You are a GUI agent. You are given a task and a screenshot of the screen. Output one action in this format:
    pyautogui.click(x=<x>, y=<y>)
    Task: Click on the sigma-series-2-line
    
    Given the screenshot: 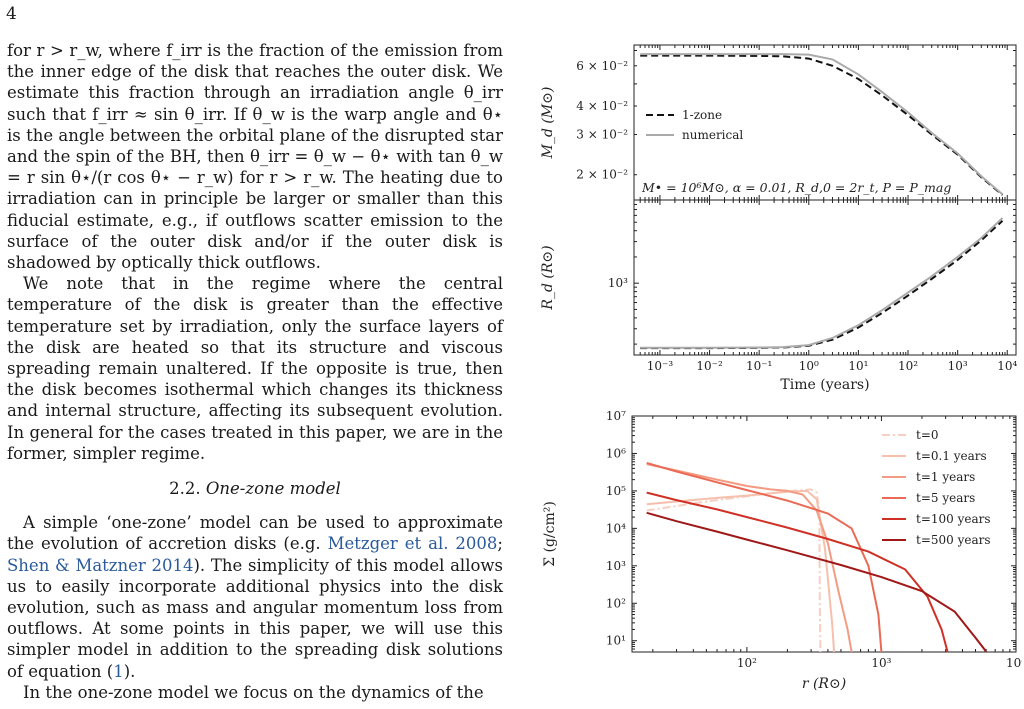 What is the action you would take?
    pyautogui.click(x=749, y=558)
    